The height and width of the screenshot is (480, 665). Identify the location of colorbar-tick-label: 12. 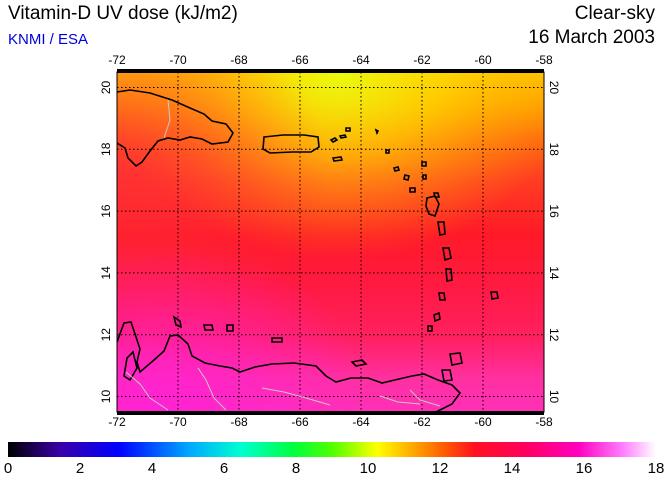
(440, 468).